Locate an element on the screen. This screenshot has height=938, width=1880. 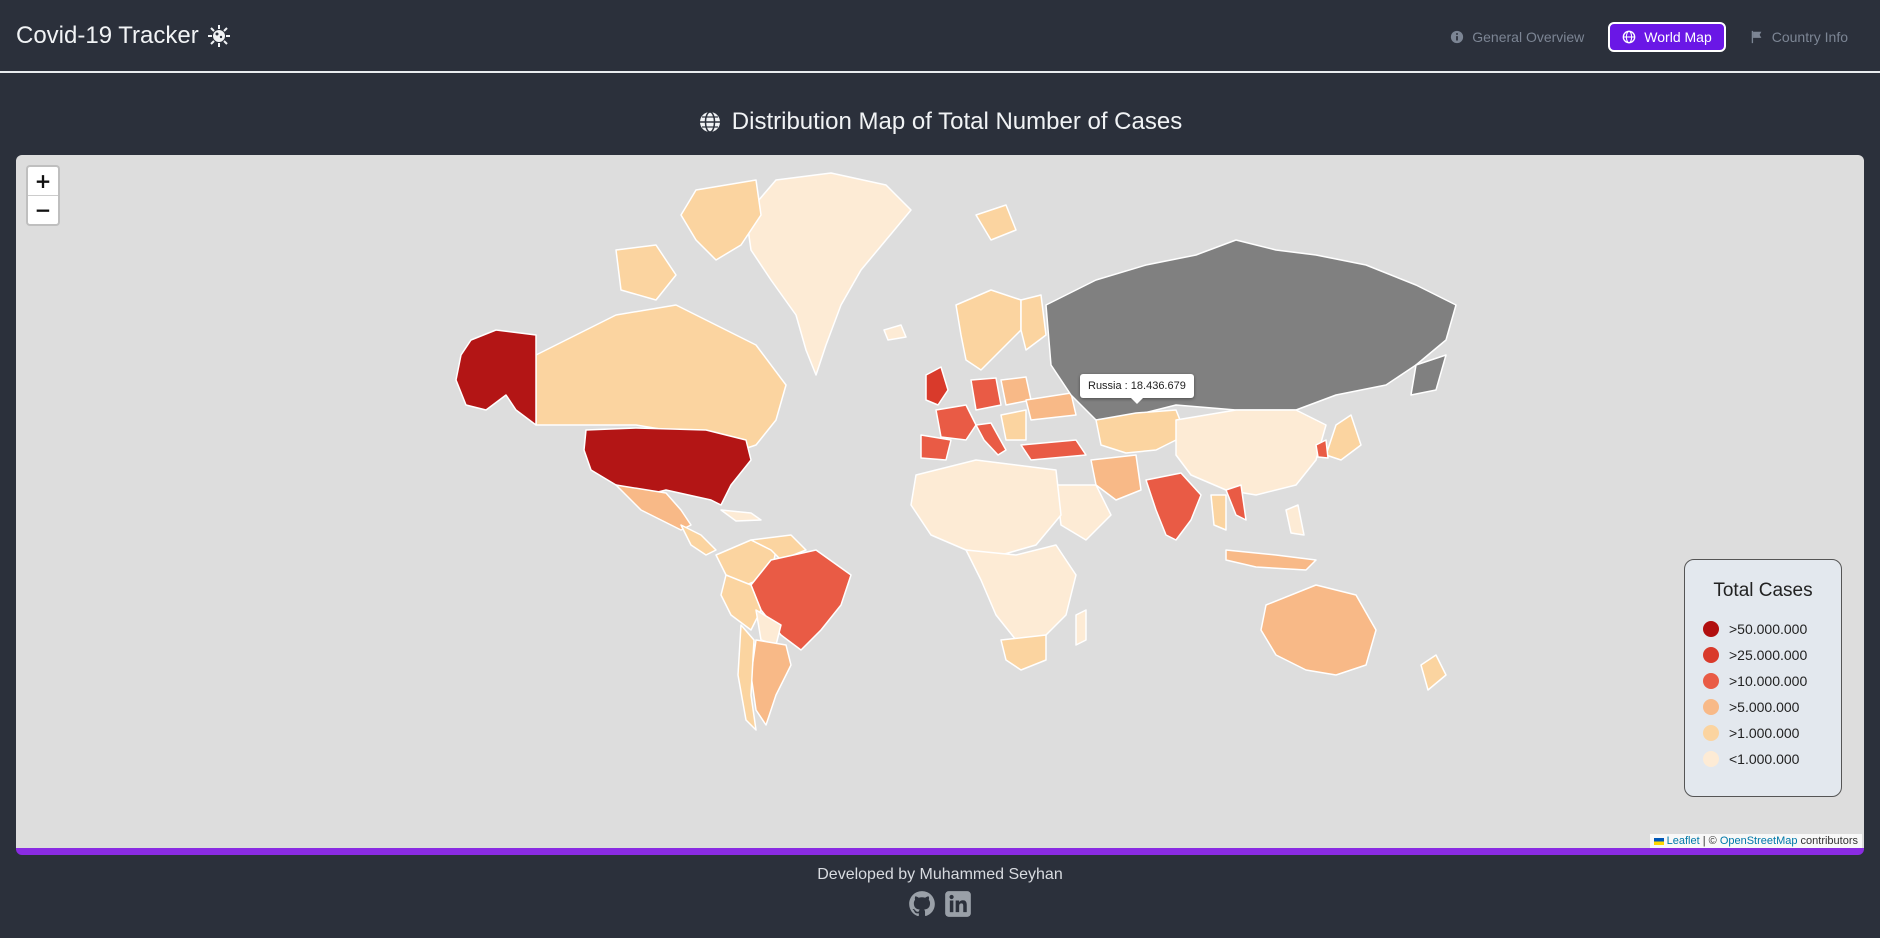
osm-link: OpenStreetMap is located at coordinates (1758, 841).